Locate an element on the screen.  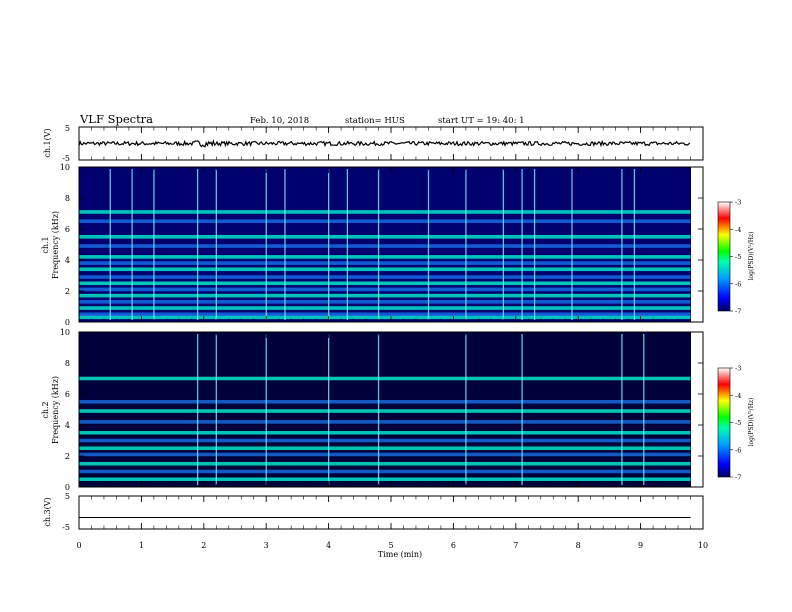
ch1-frequency-tick-label: 0 is located at coordinates (67, 322).